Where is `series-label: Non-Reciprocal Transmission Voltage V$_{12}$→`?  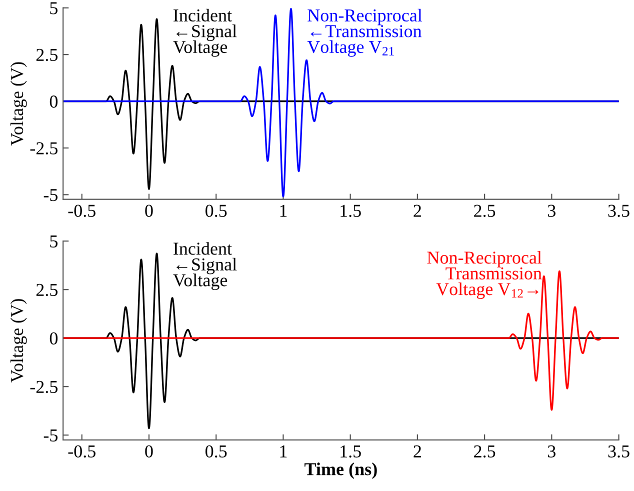 series-label: Non-Reciprocal Transmission Voltage V$_{12}$→ is located at coordinates (484, 275).